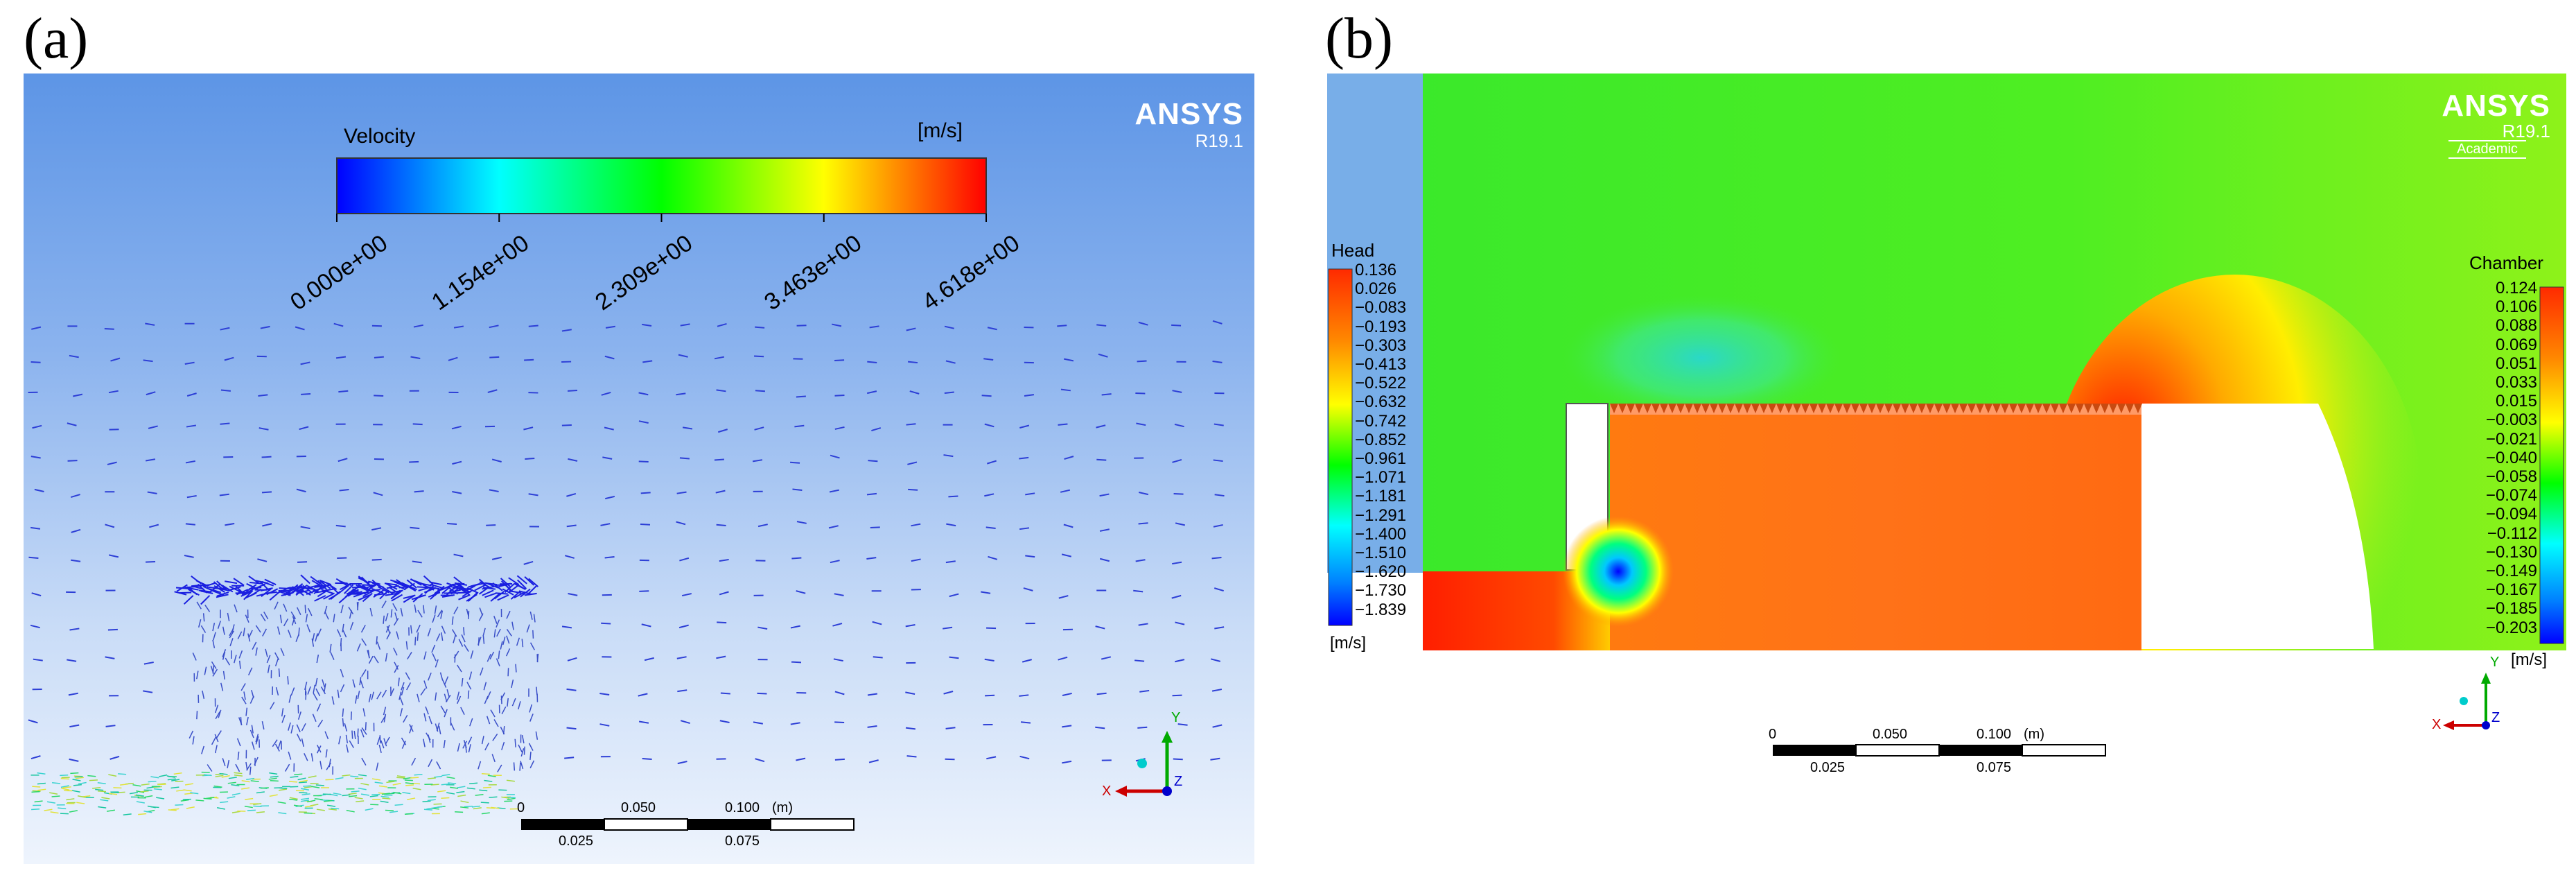 The height and width of the screenshot is (873, 2576). Describe the element at coordinates (1381, 590) in the screenshot. I see `head-colorbar-value: −1.730` at that location.